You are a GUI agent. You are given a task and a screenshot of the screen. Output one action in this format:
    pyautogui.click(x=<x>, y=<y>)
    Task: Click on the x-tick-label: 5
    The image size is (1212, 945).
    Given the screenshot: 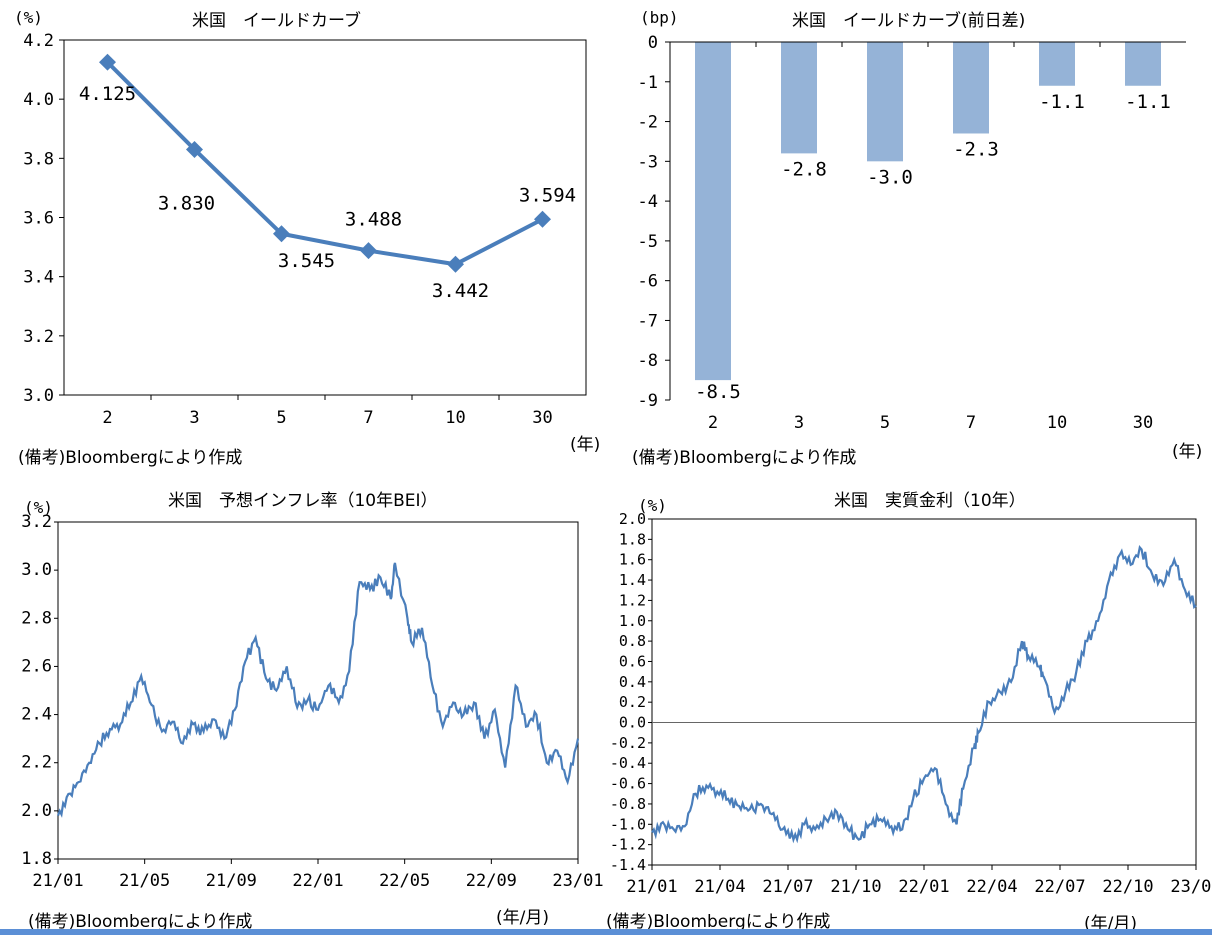 What is the action you would take?
    pyautogui.click(x=281, y=418)
    